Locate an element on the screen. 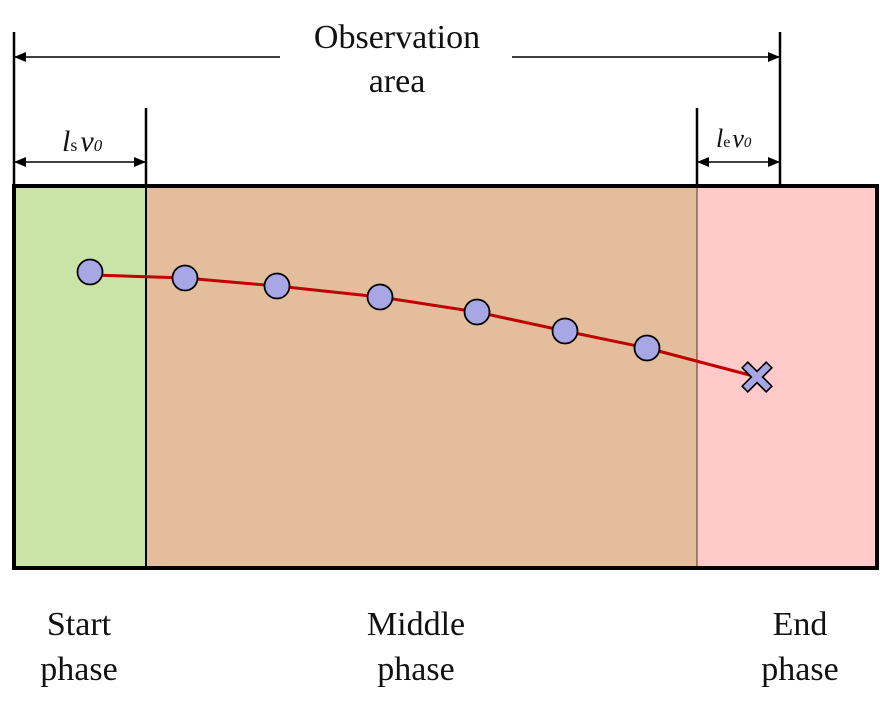  x-marker-icon is located at coordinates (757, 377).